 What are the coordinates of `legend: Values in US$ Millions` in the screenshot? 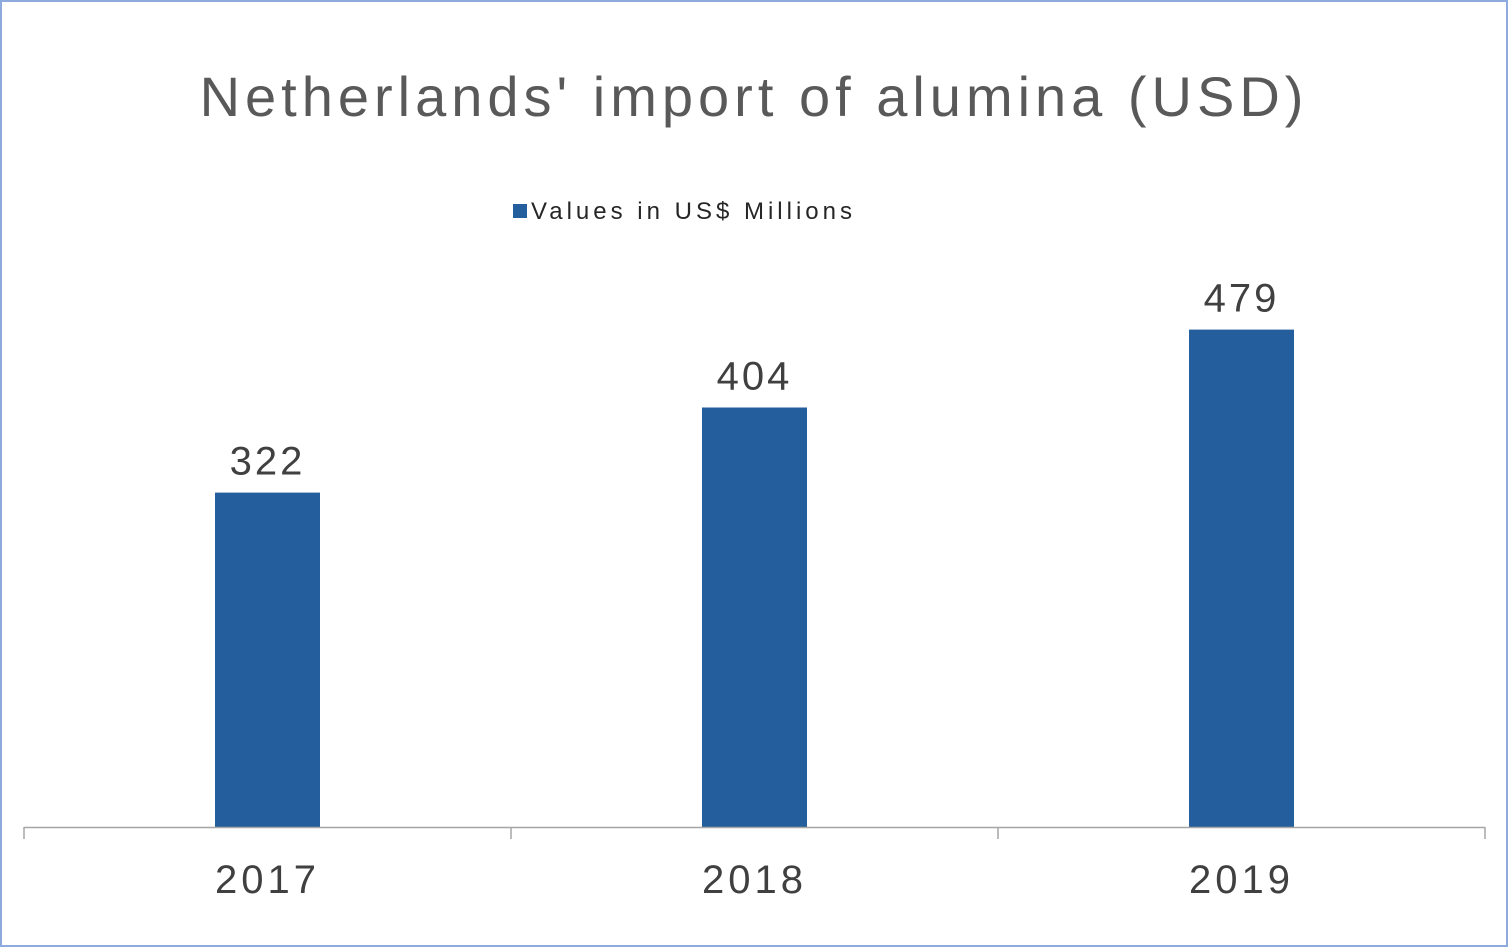 It's located at (684, 211).